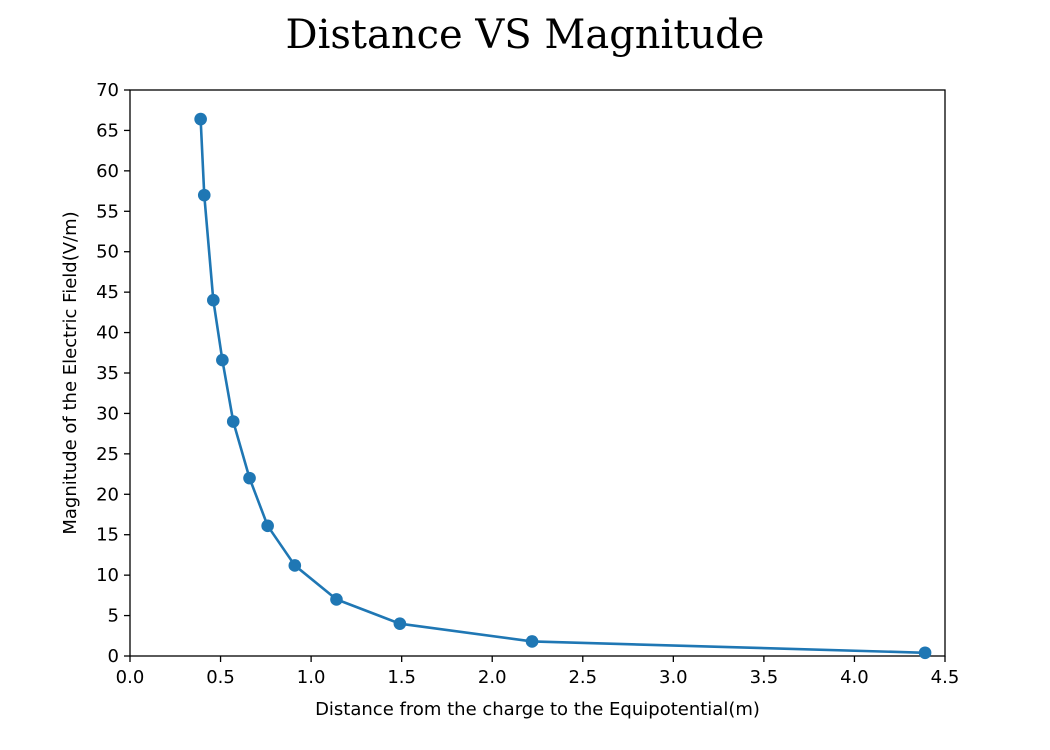  What do you see at coordinates (107, 130) in the screenshot?
I see `y-tick-label: 65` at bounding box center [107, 130].